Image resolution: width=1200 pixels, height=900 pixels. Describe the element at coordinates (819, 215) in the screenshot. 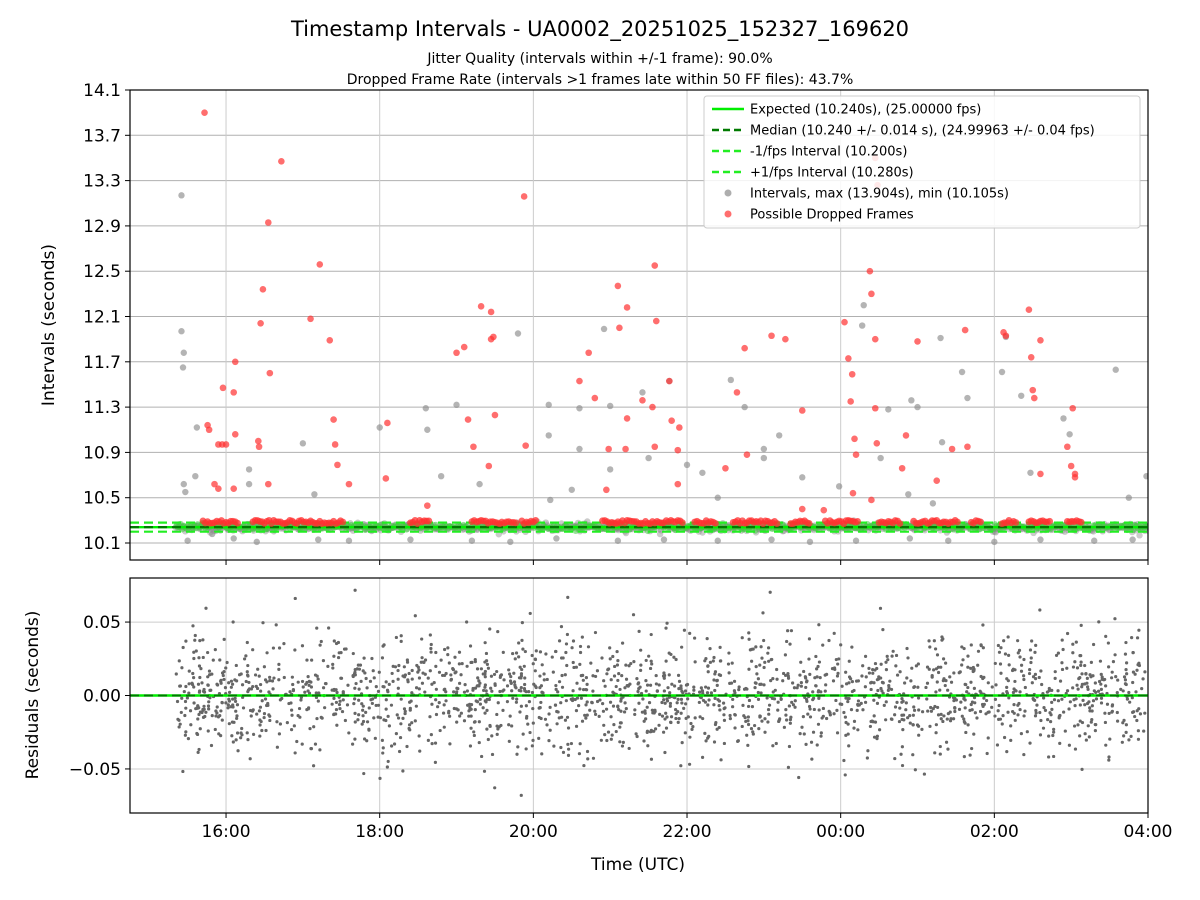

I see `legend-item: Possible Dropped Frames` at that location.